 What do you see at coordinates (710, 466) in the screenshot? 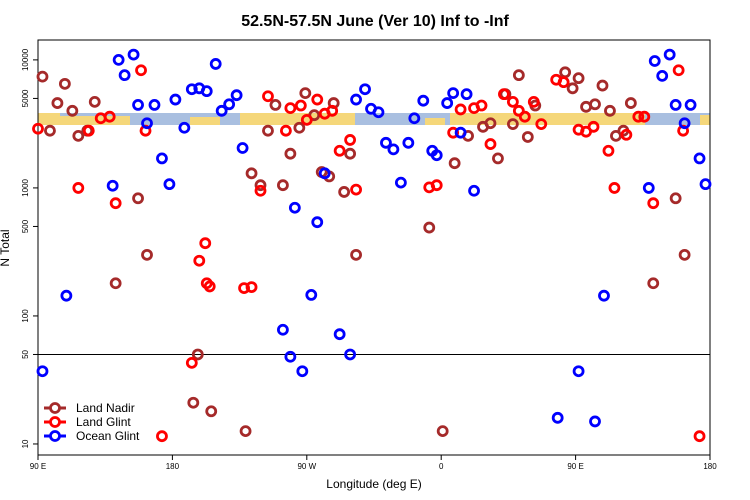
I see `x-tick-label: 180` at bounding box center [710, 466].